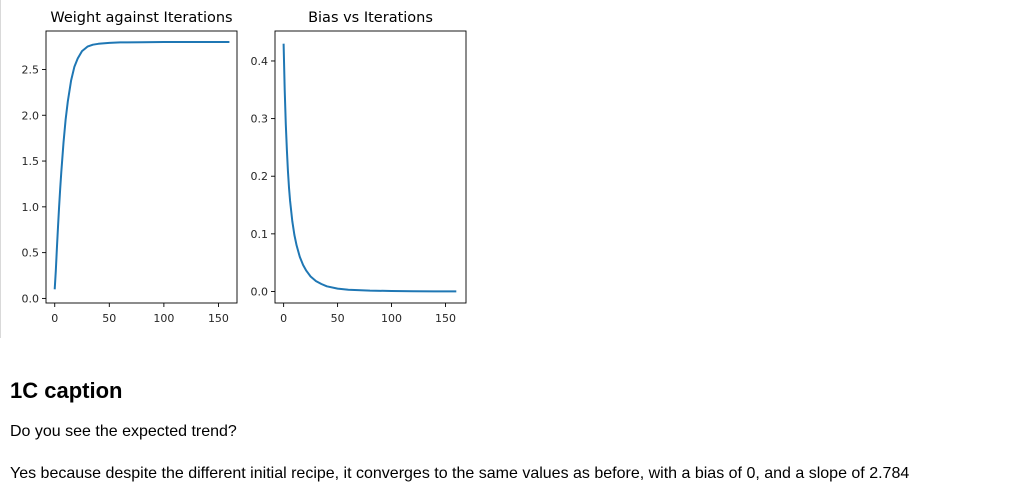 Image resolution: width=1014 pixels, height=500 pixels. Describe the element at coordinates (123, 431) in the screenshot. I see `question-text: Do you see the expected trend?` at that location.